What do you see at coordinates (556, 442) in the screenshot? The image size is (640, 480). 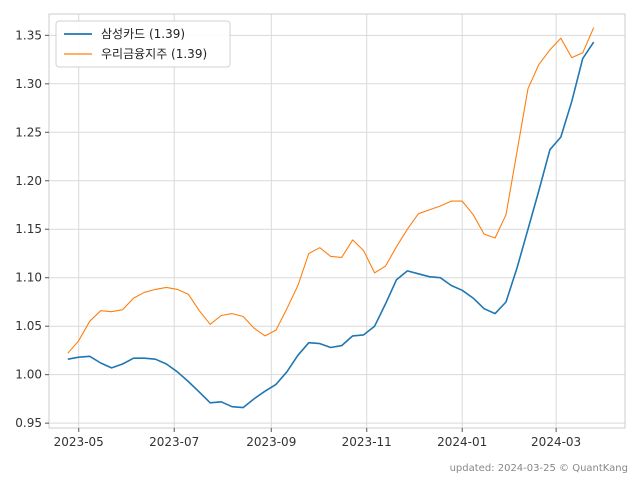 I see `x-tick-label: 2024-03` at bounding box center [556, 442].